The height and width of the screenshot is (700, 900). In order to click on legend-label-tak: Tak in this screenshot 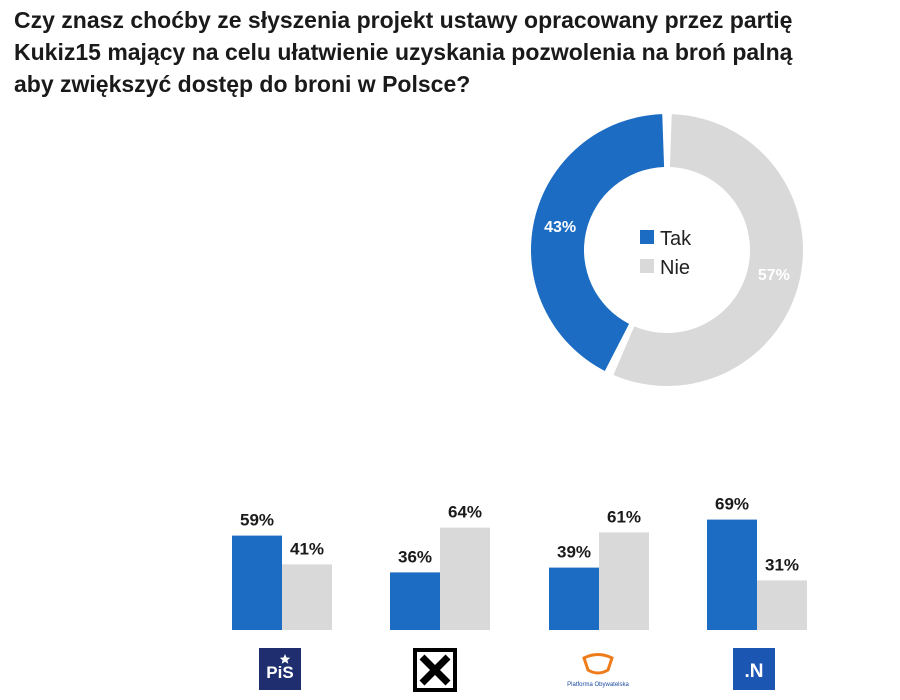, I will do `click(676, 239)`.